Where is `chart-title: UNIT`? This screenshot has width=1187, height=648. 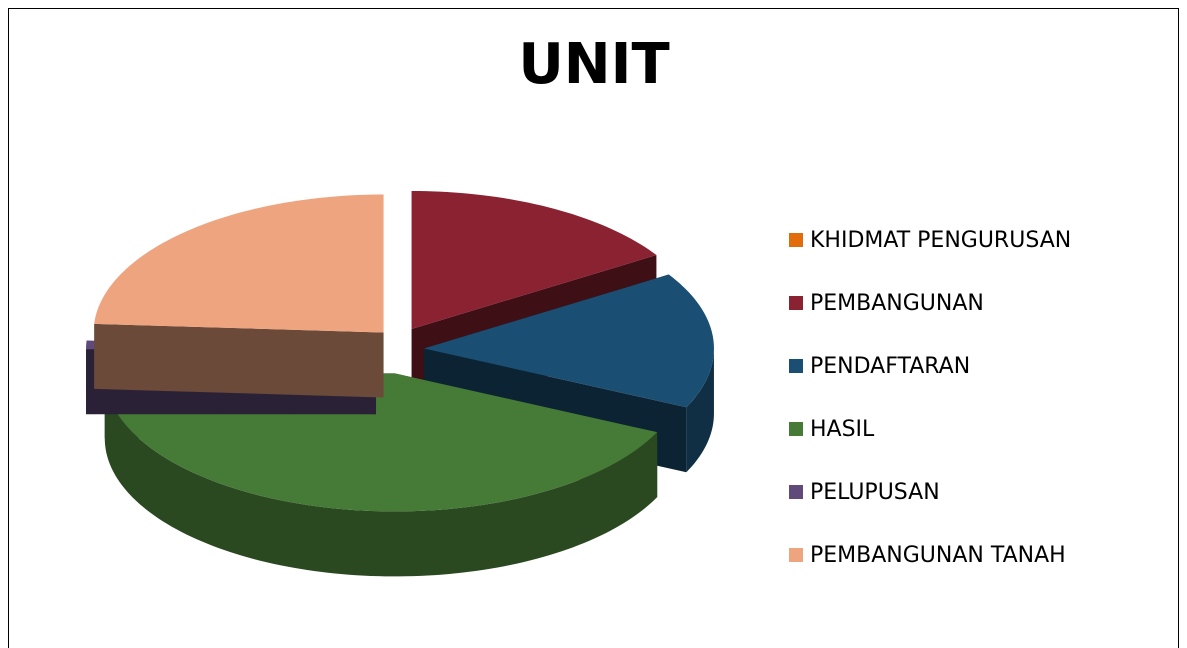
chart-title: UNIT is located at coordinates (593, 64).